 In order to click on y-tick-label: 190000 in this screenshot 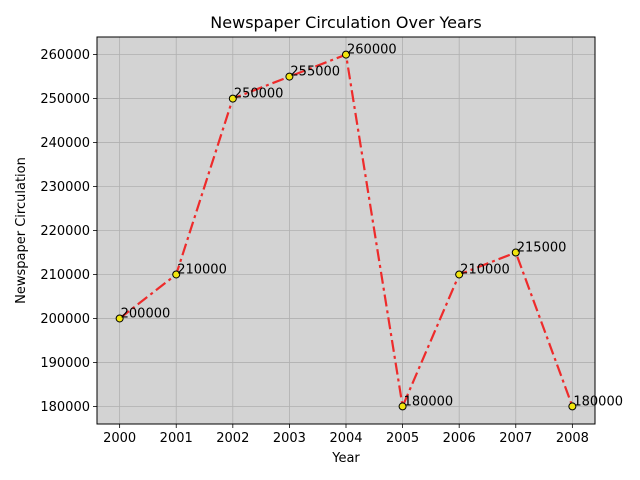, I will do `click(65, 363)`.